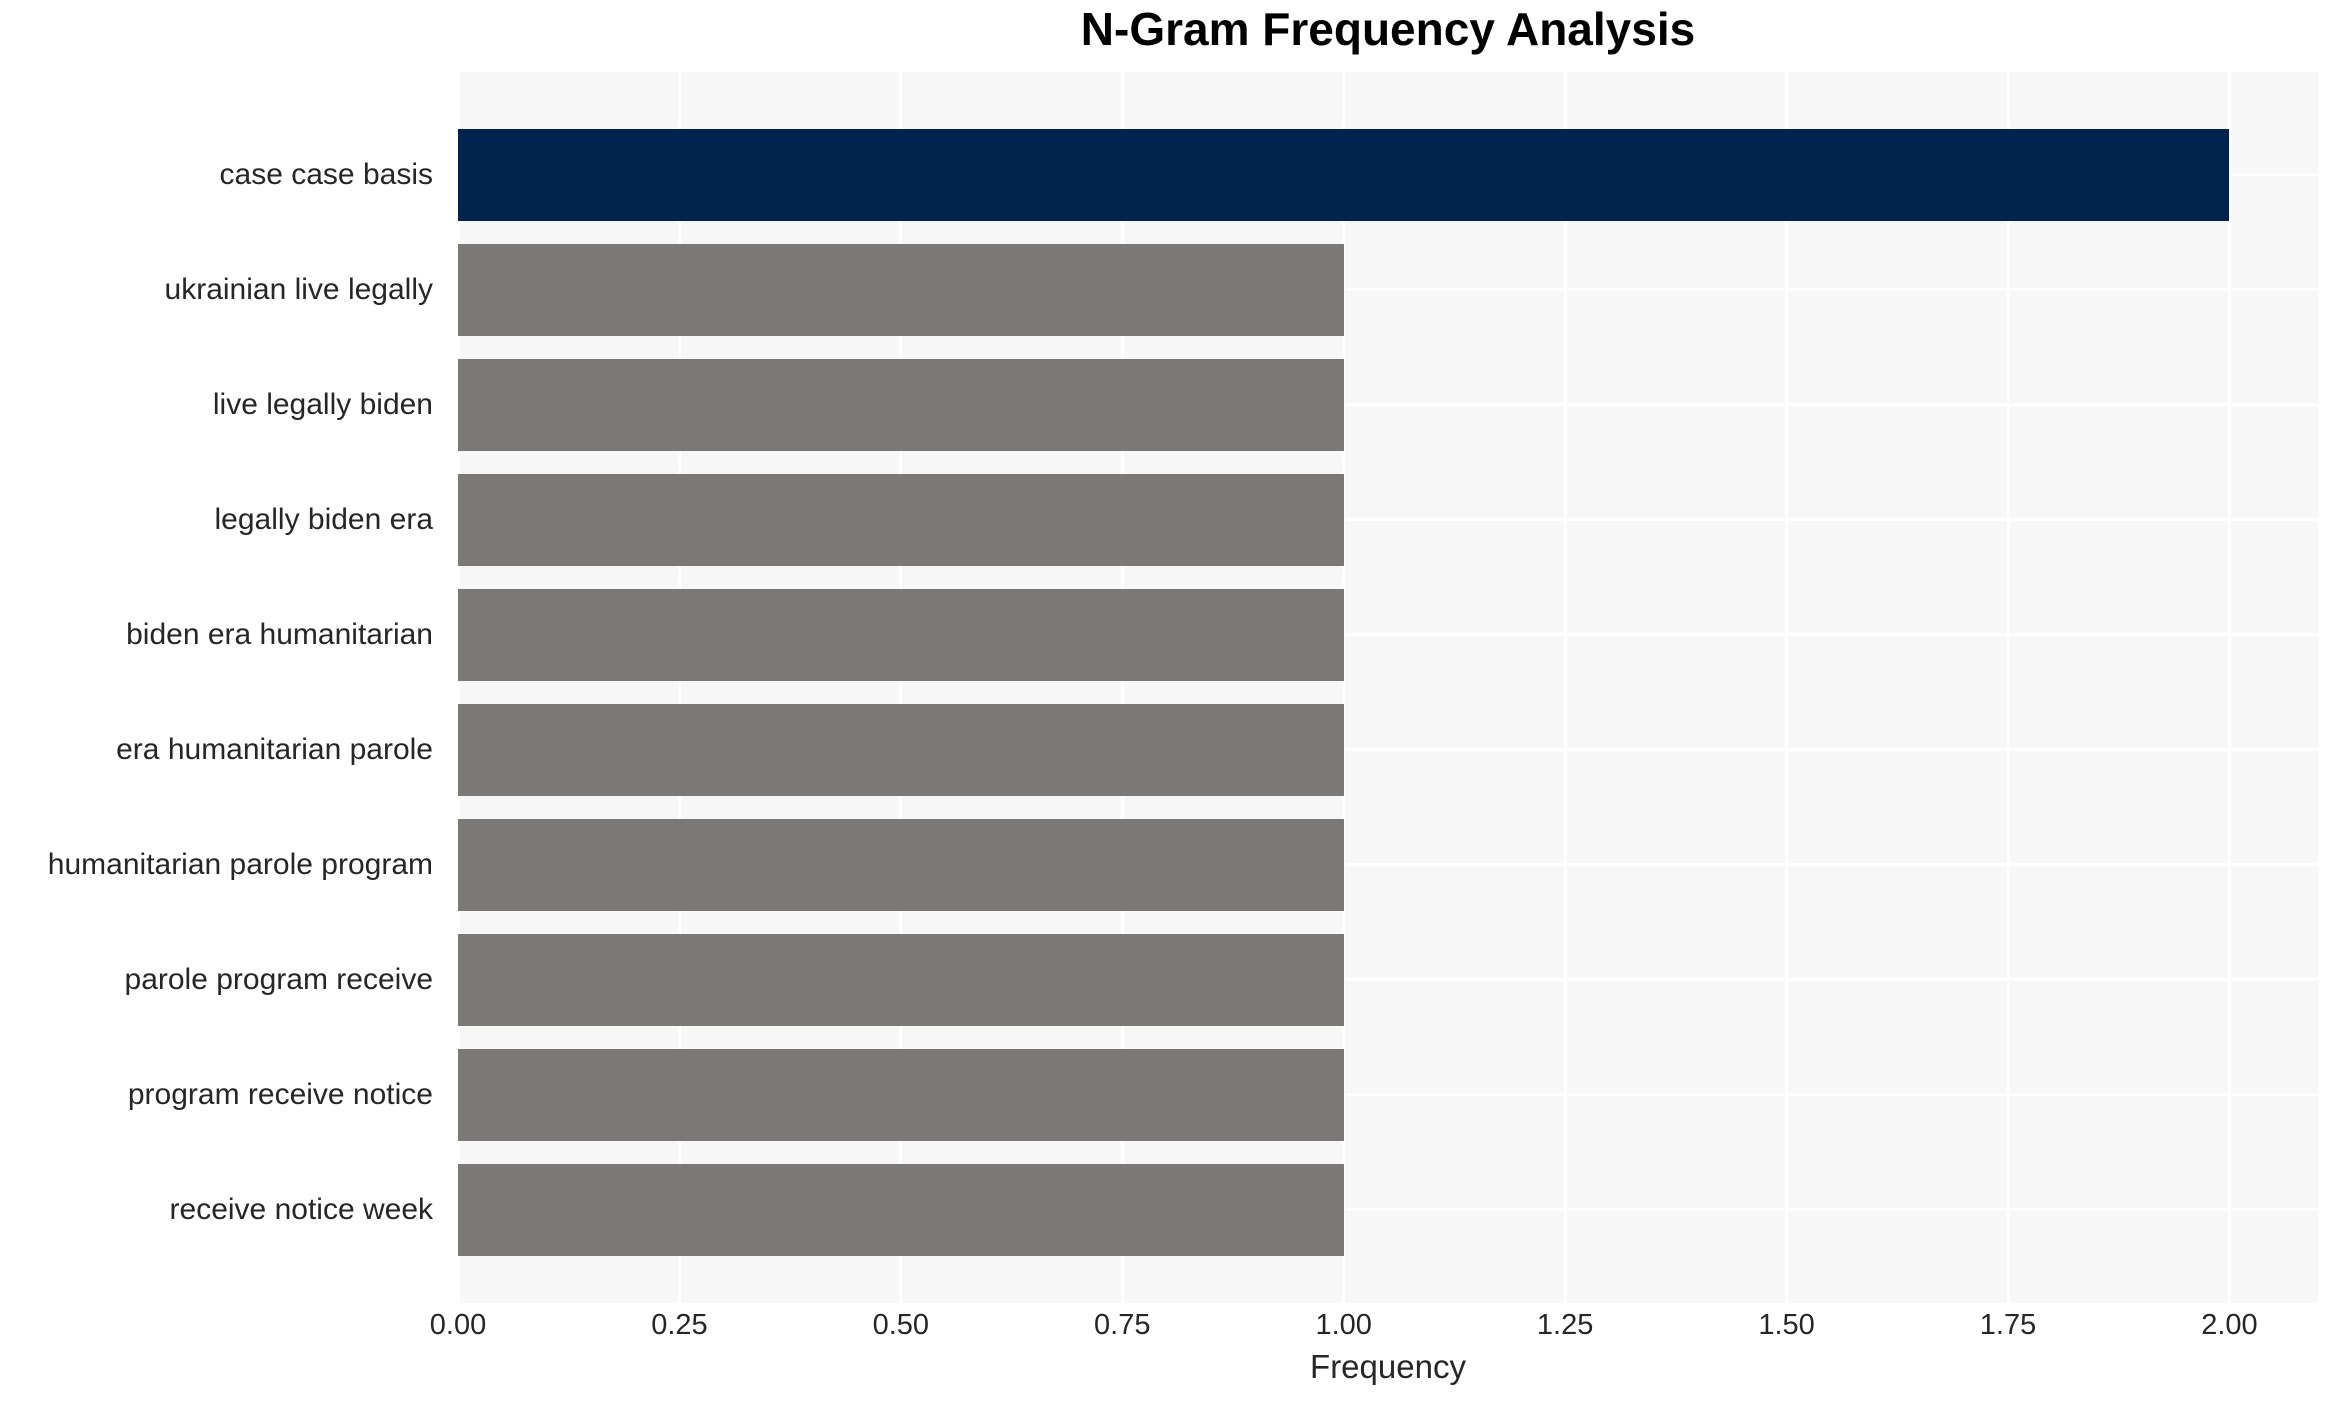  Describe the element at coordinates (458, 1325) in the screenshot. I see `x-tick-label: 0.00` at that location.